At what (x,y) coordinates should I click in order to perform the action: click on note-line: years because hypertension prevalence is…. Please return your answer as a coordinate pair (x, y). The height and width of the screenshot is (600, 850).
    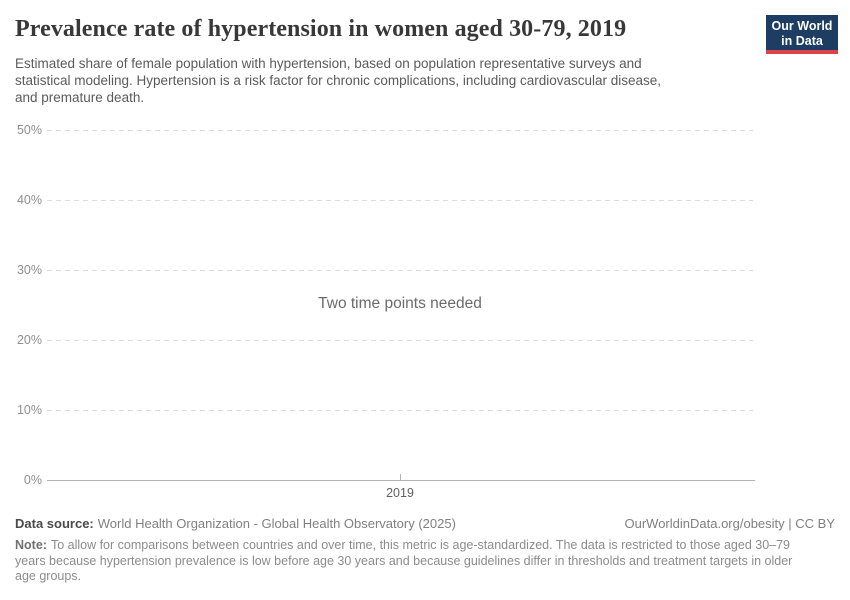
    Looking at the image, I should click on (404, 560).